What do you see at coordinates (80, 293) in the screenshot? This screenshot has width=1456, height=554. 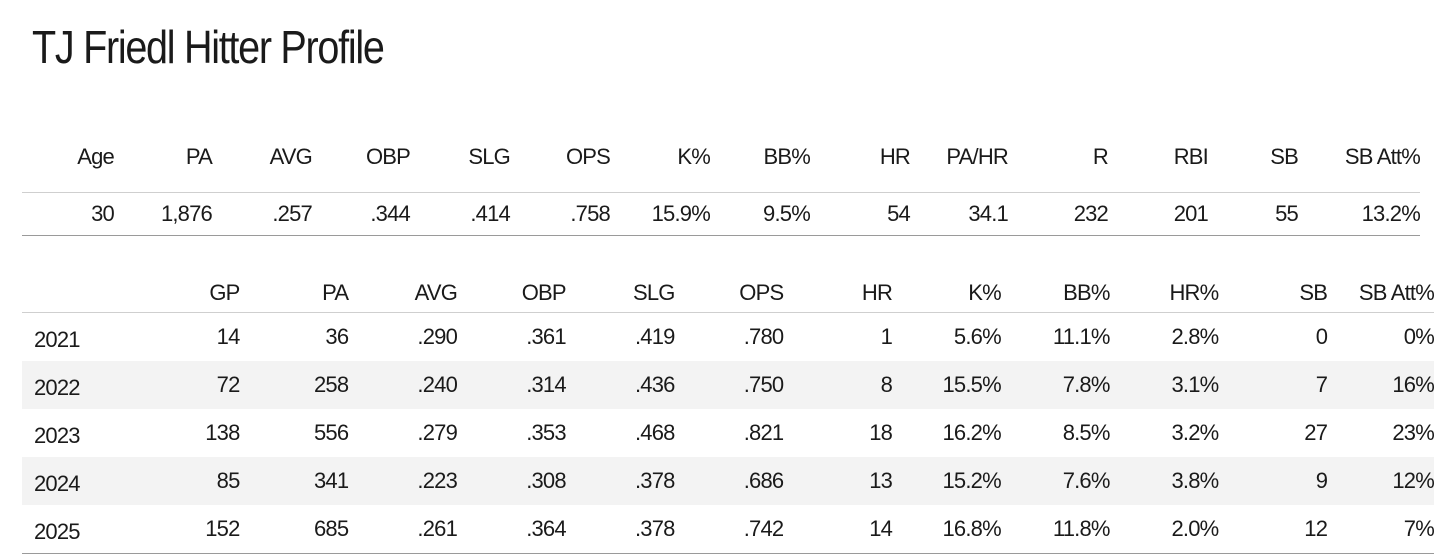 I see `col-header-year` at bounding box center [80, 293].